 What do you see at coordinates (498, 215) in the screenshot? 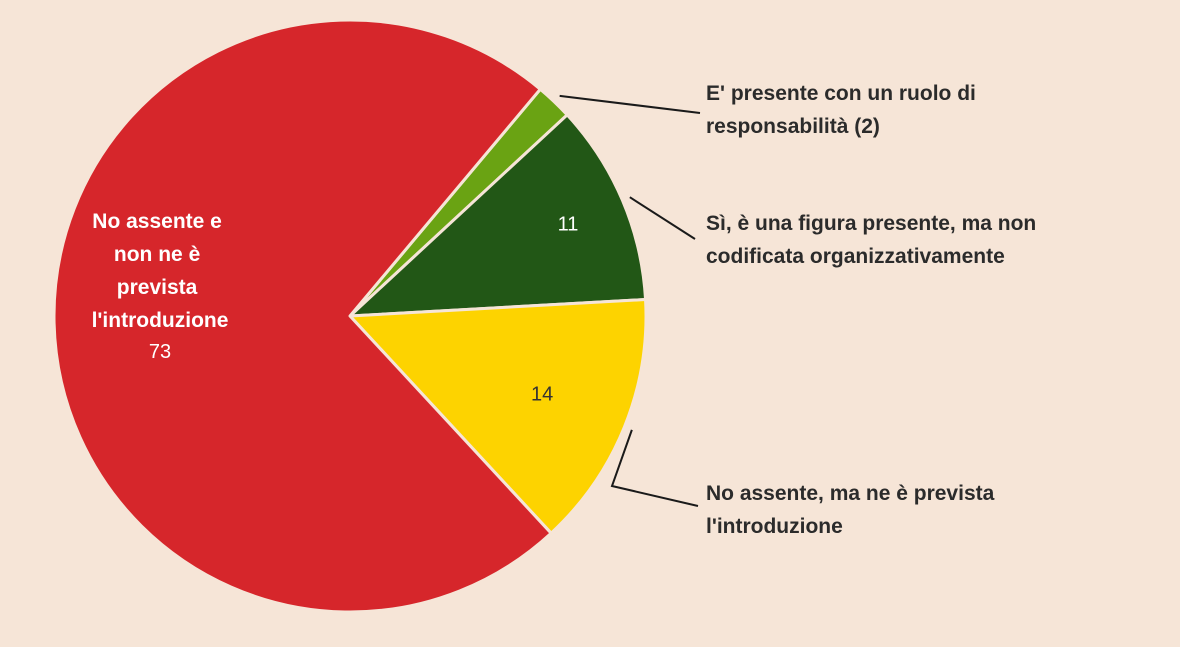
I see `slice-non-codificata` at bounding box center [498, 215].